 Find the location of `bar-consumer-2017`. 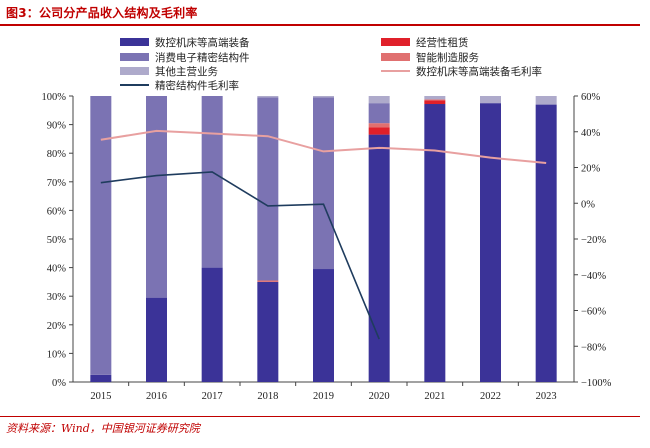

bar-consumer-2017 is located at coordinates (212, 182).